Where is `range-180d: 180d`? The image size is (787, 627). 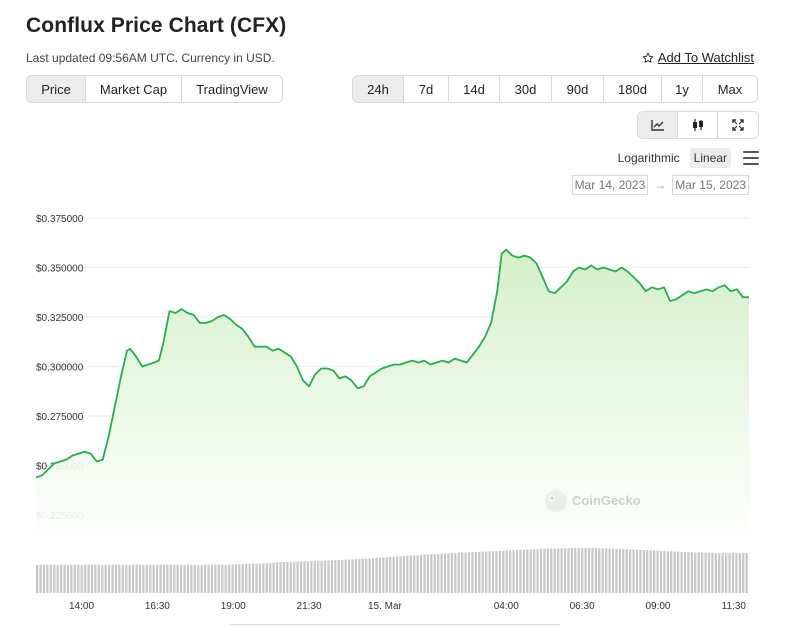 range-180d: 180d is located at coordinates (633, 89).